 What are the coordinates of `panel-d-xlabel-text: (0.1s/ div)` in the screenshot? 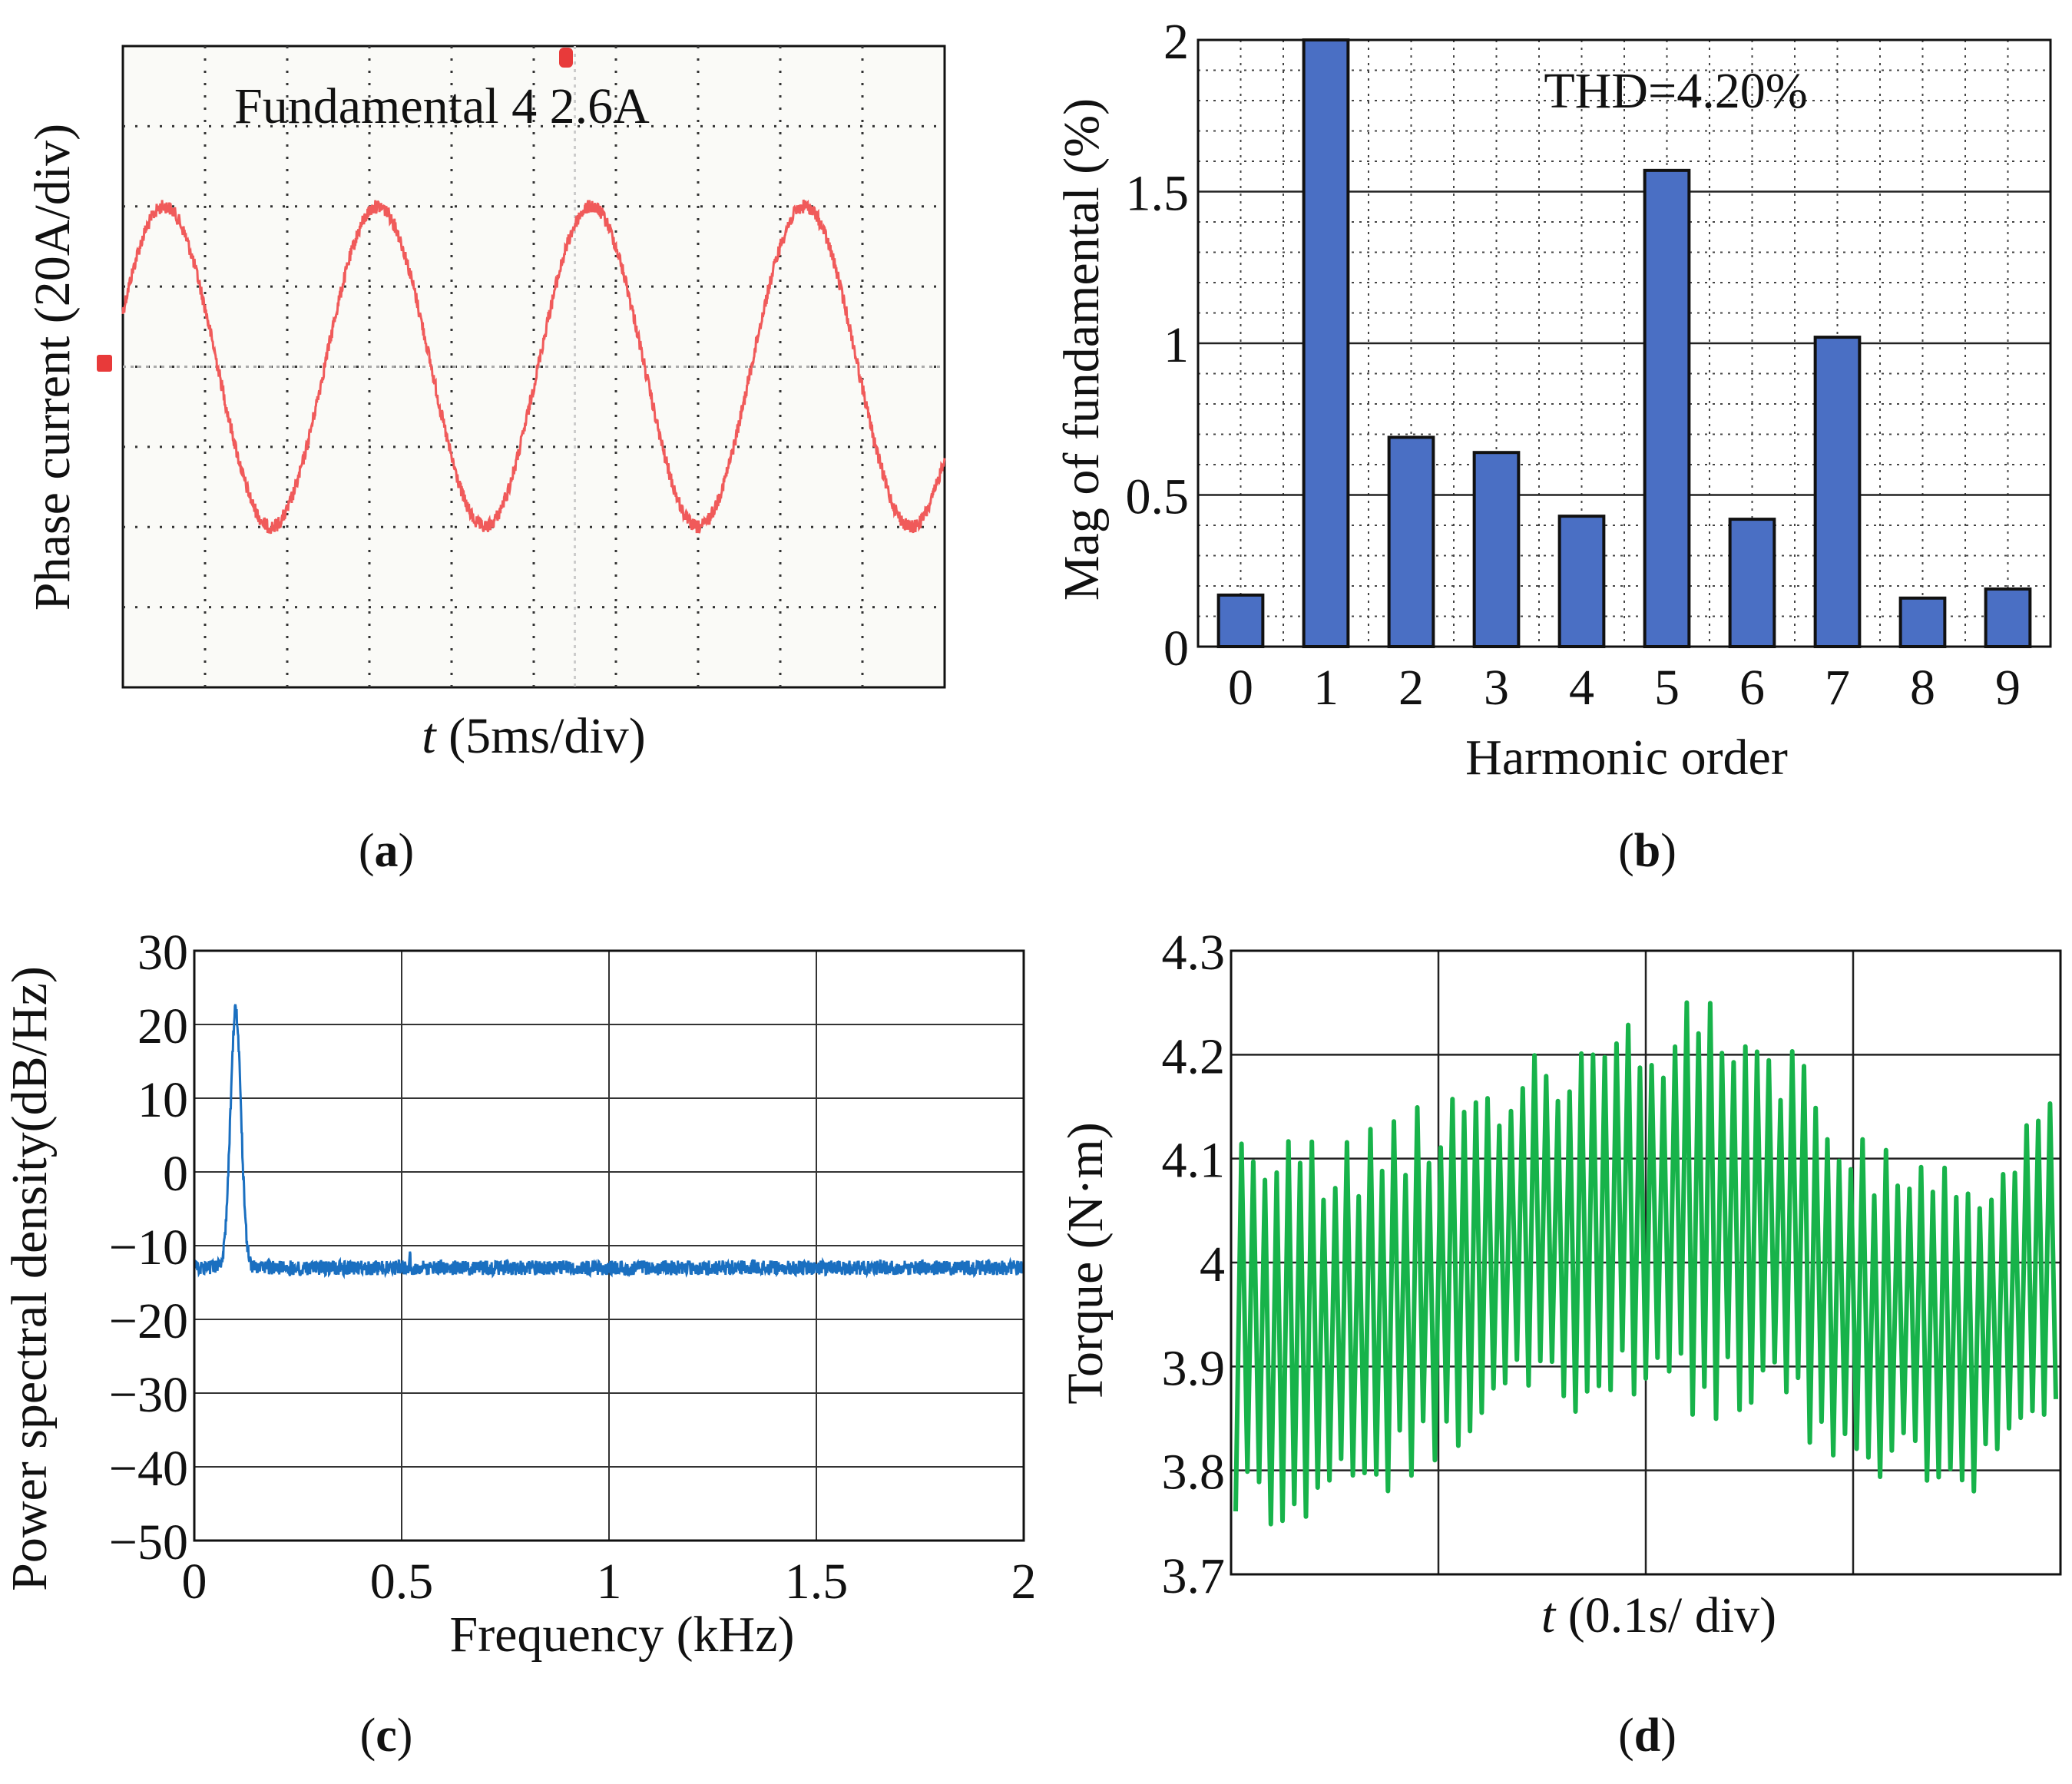 It's located at (1672, 1615).